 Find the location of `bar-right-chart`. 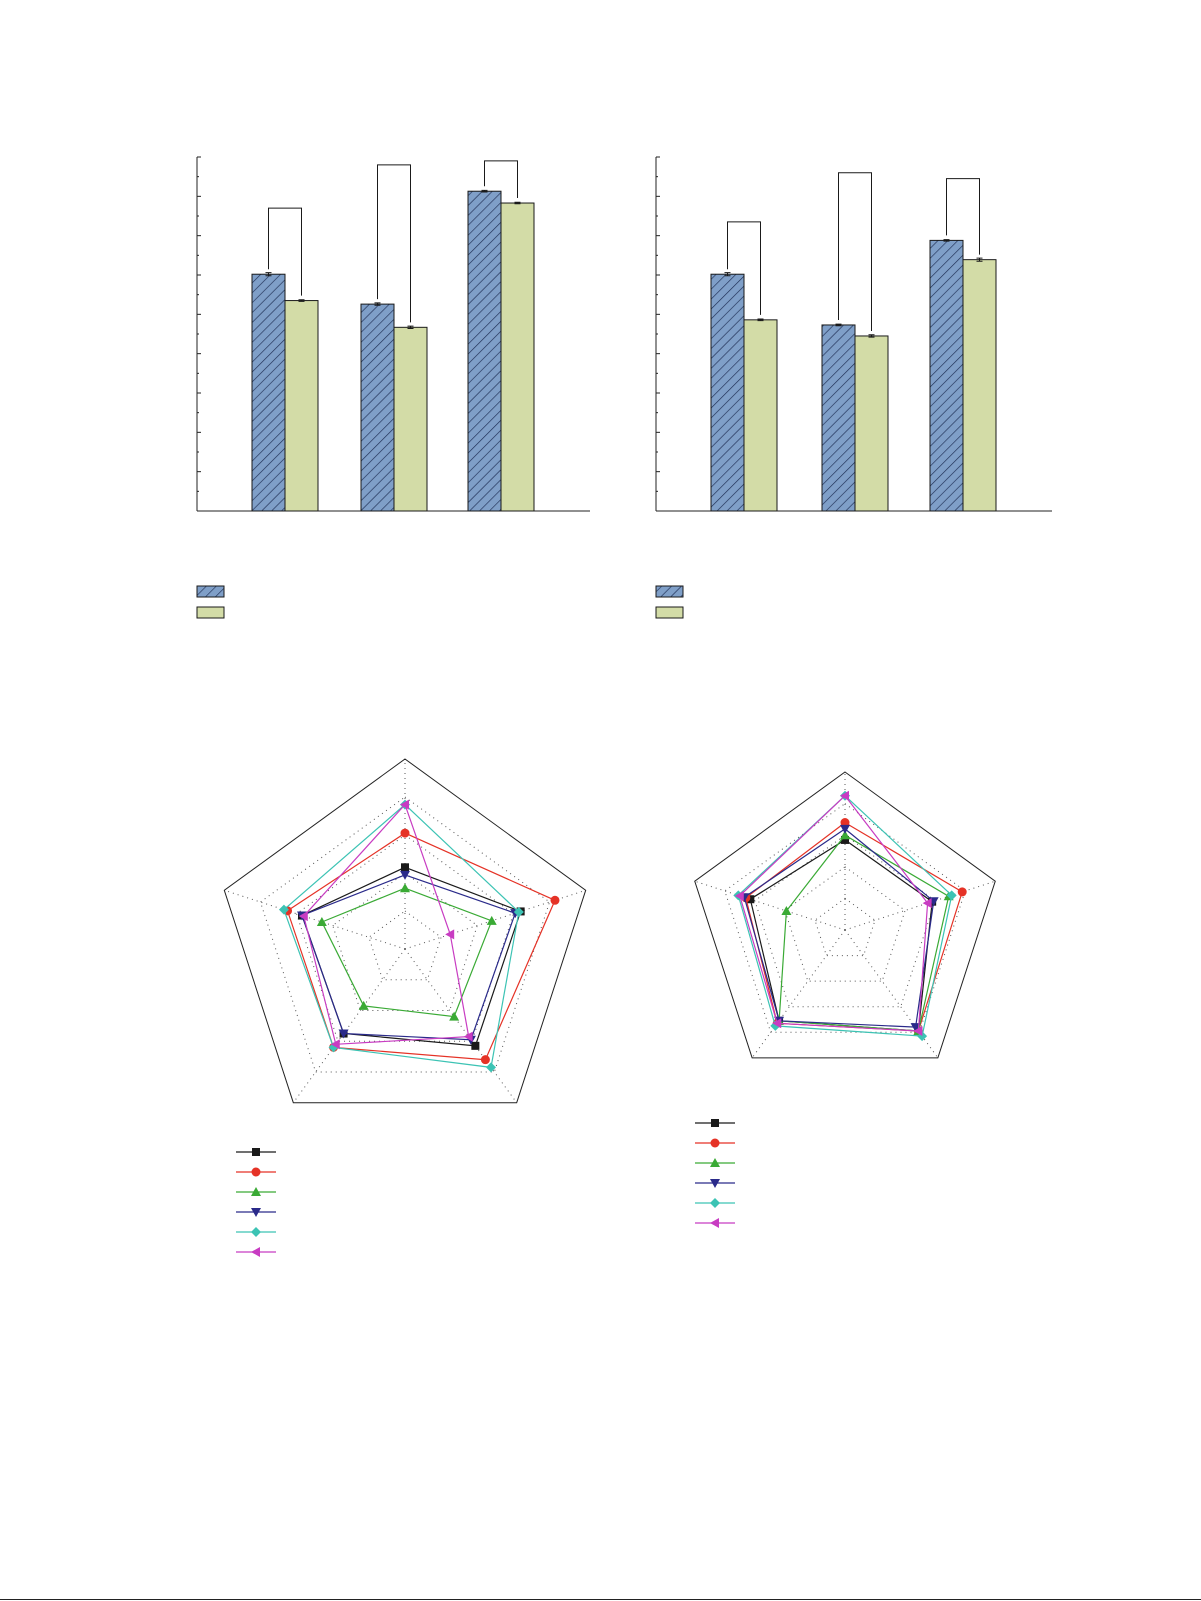

bar-right-chart is located at coordinates (853, 387).